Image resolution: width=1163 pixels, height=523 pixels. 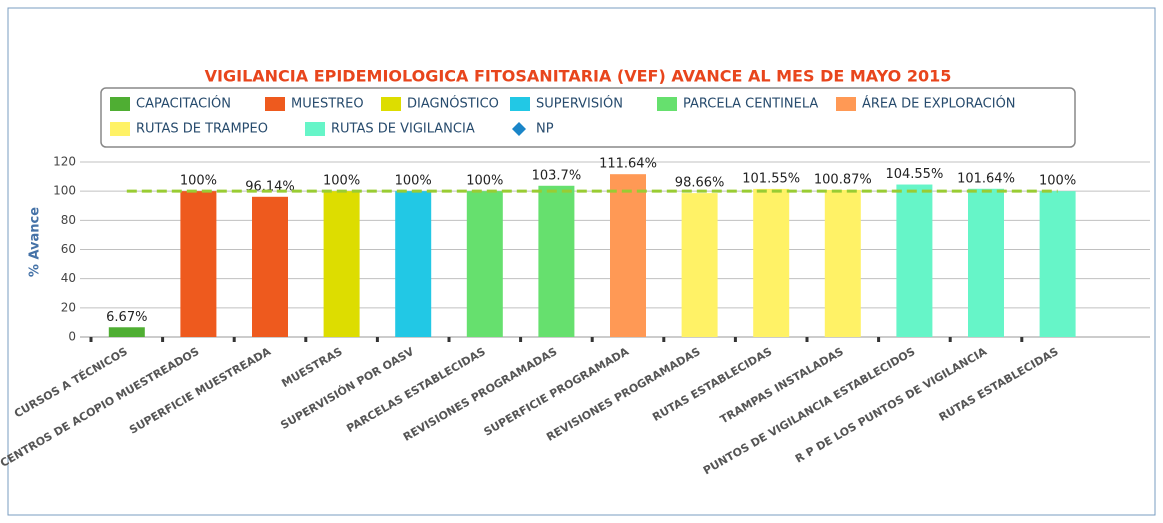 What do you see at coordinates (557, 175) in the screenshot?
I see `data-label: 103.7%` at bounding box center [557, 175].